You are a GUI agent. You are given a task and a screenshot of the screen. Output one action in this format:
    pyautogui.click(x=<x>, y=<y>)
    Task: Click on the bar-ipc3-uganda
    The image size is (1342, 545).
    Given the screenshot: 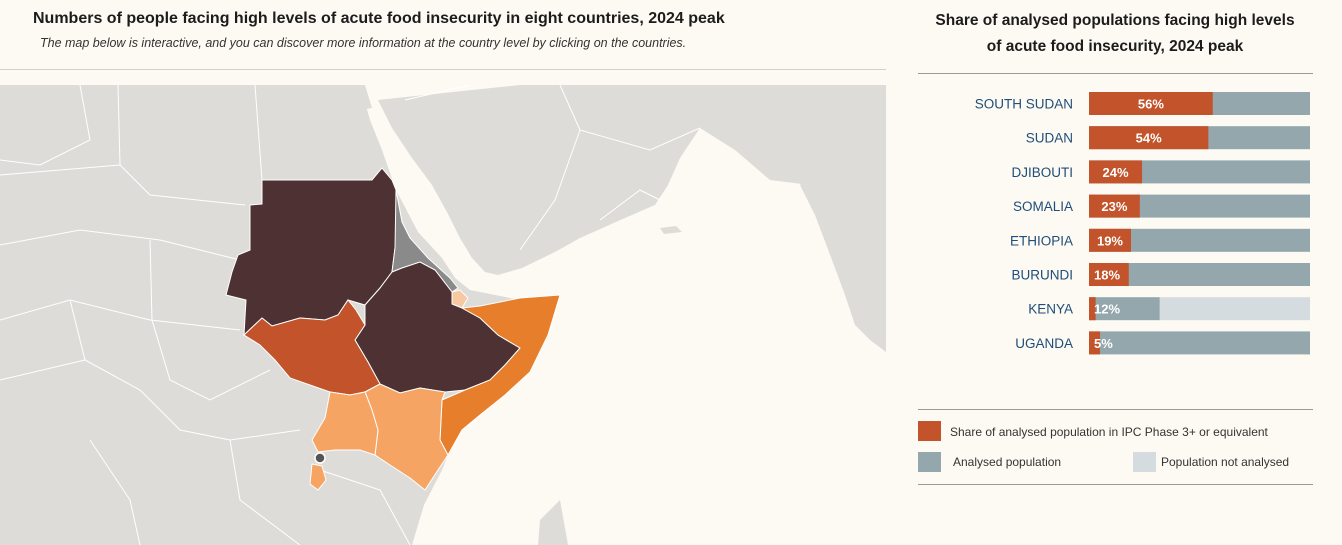 What is the action you would take?
    pyautogui.click(x=1095, y=343)
    